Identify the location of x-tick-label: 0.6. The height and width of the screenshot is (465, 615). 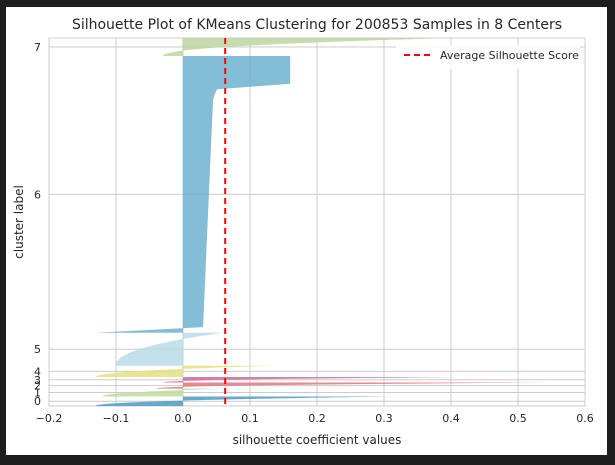
(585, 418).